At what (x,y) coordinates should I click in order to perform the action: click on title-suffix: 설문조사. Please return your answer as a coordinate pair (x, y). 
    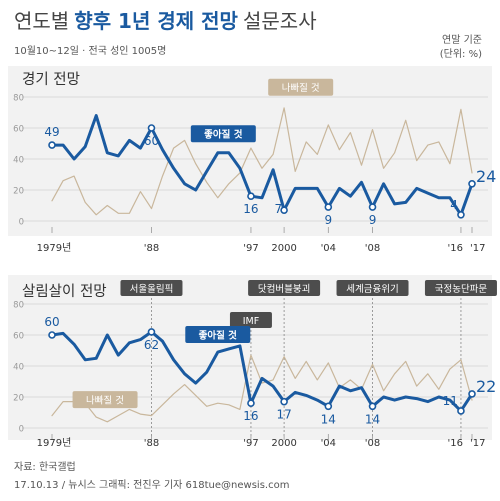
    Looking at the image, I should click on (280, 21).